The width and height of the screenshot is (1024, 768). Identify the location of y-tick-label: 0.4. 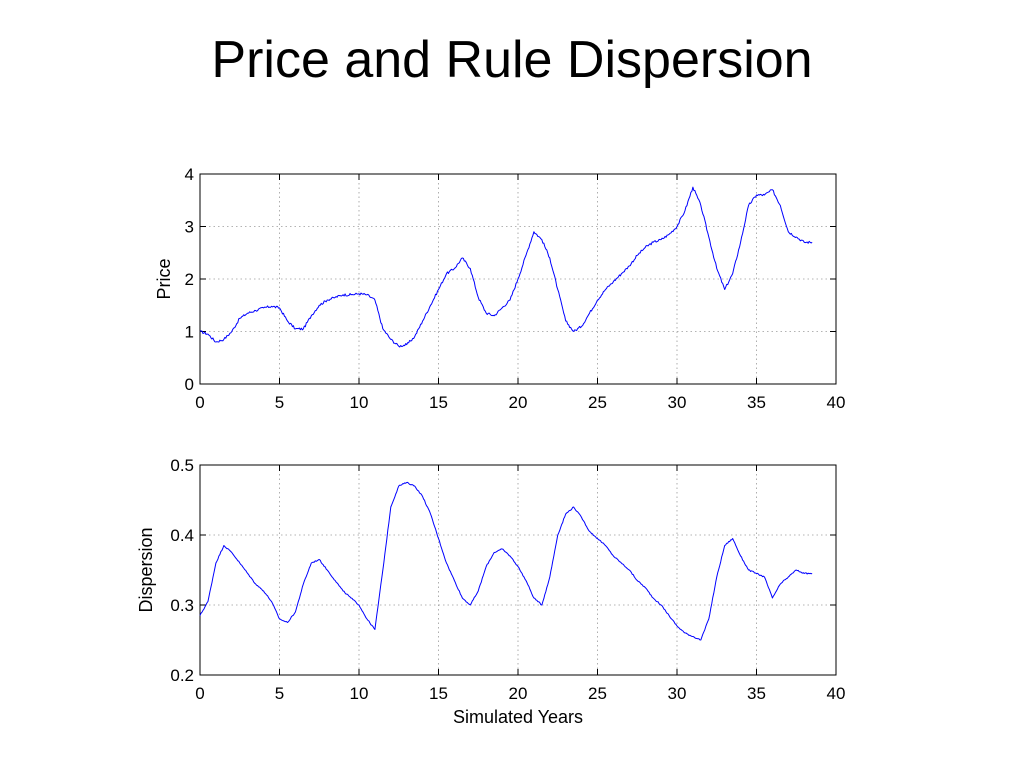
(182, 535).